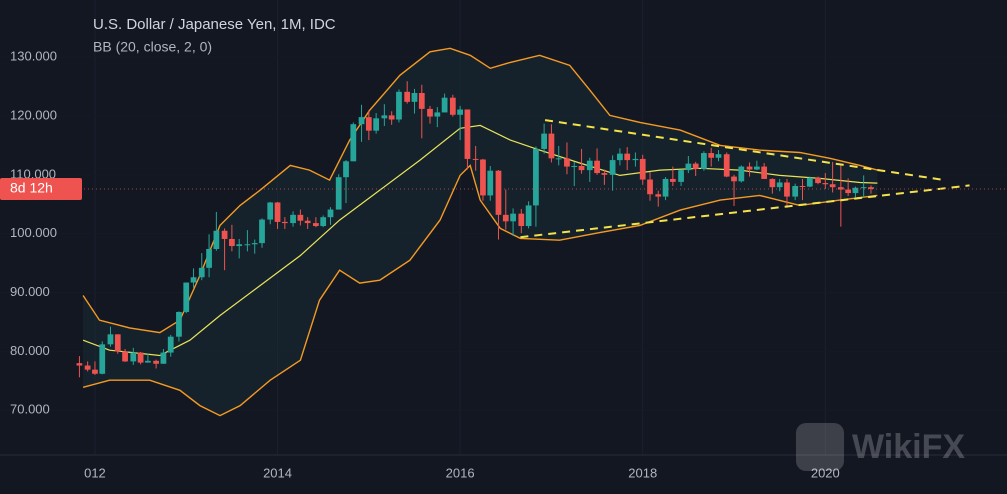  What do you see at coordinates (908, 447) in the screenshot?
I see `watermark: WikiFX` at bounding box center [908, 447].